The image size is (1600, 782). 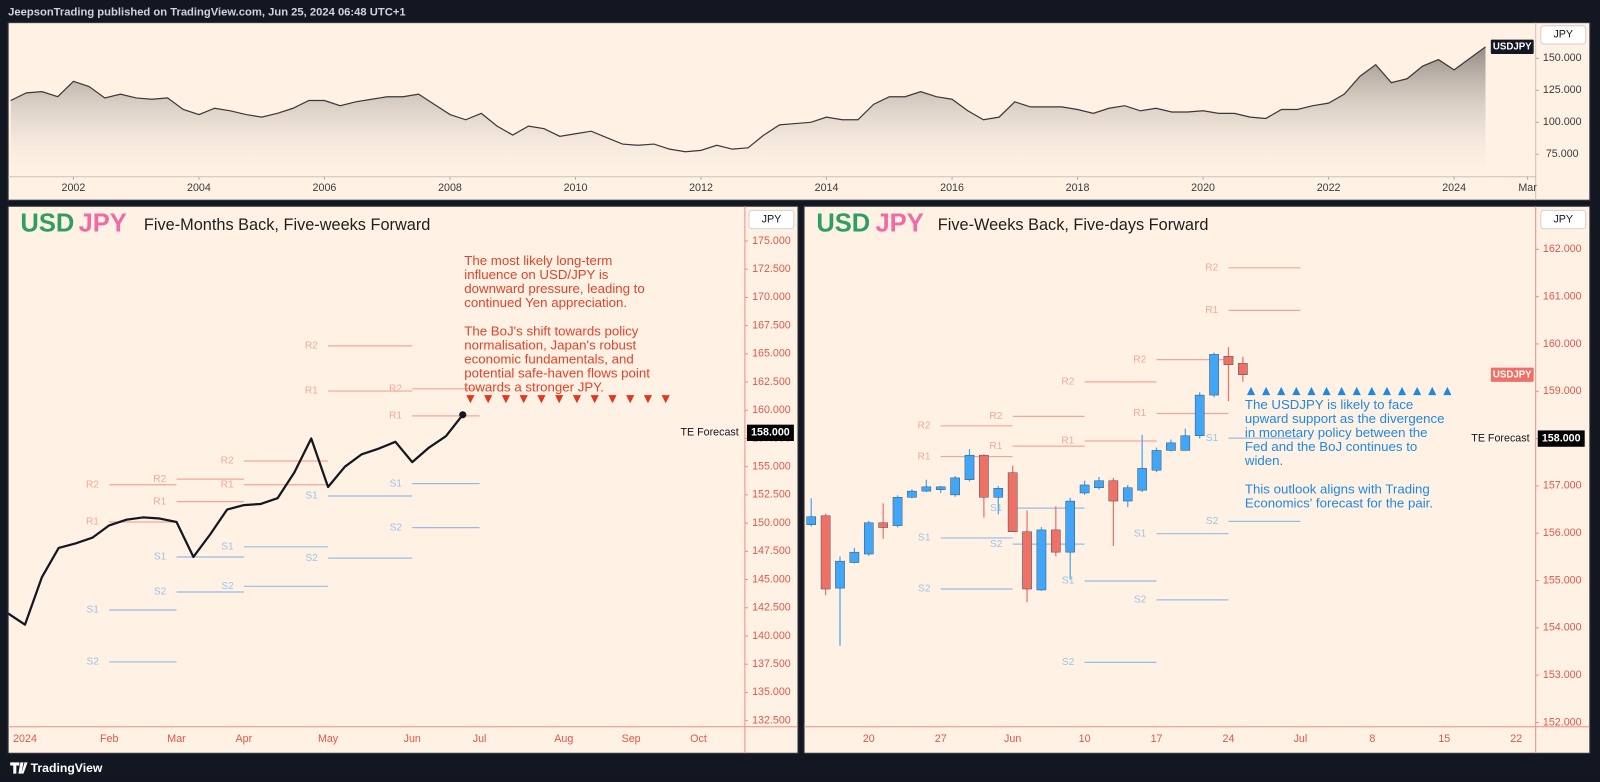 I want to click on x-tick-label: 2004, so click(x=199, y=188).